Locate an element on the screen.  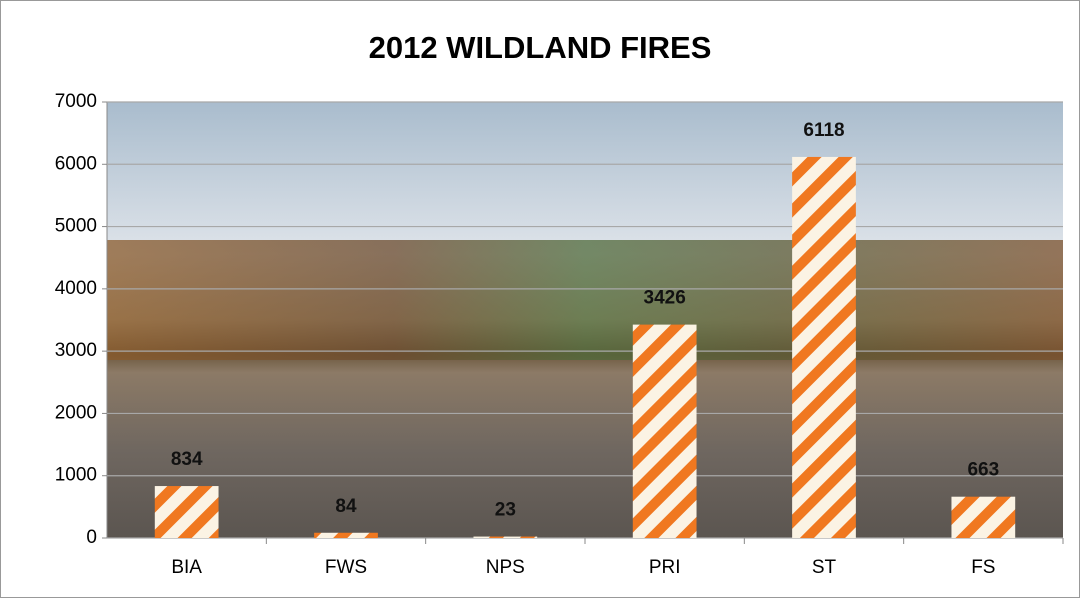
y-tick-label: 4000 is located at coordinates (76, 288).